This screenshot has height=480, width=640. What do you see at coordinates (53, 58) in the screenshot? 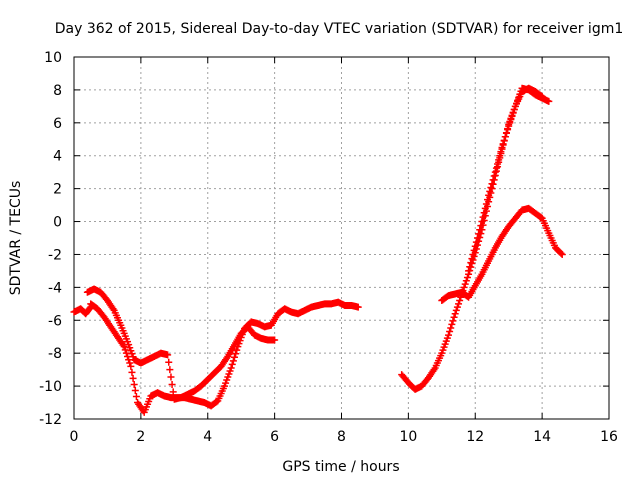
I see `y-tick-label: 10` at bounding box center [53, 58].